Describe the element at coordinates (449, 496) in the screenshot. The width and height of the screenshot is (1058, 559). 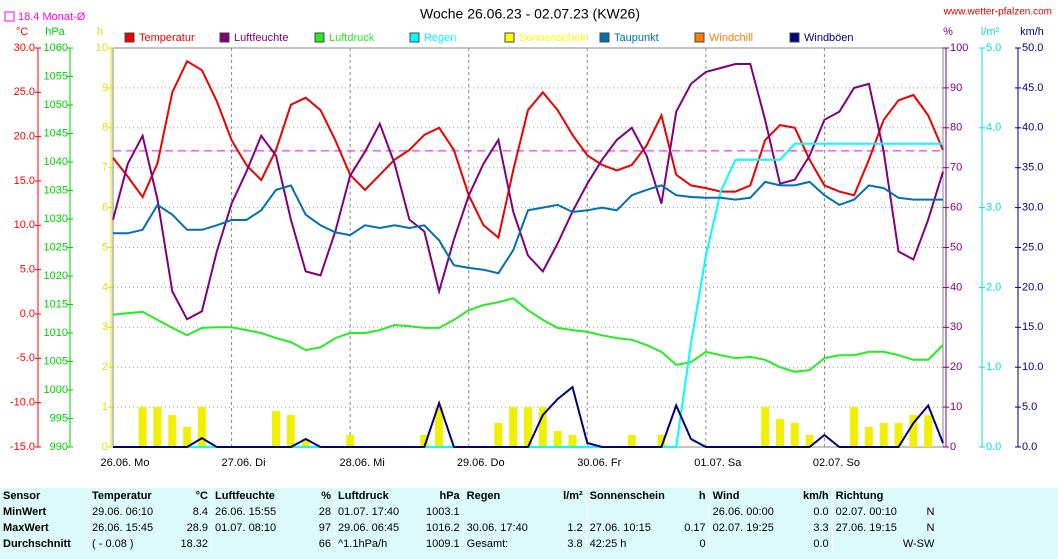
I see `table-cell: hPa` at that location.